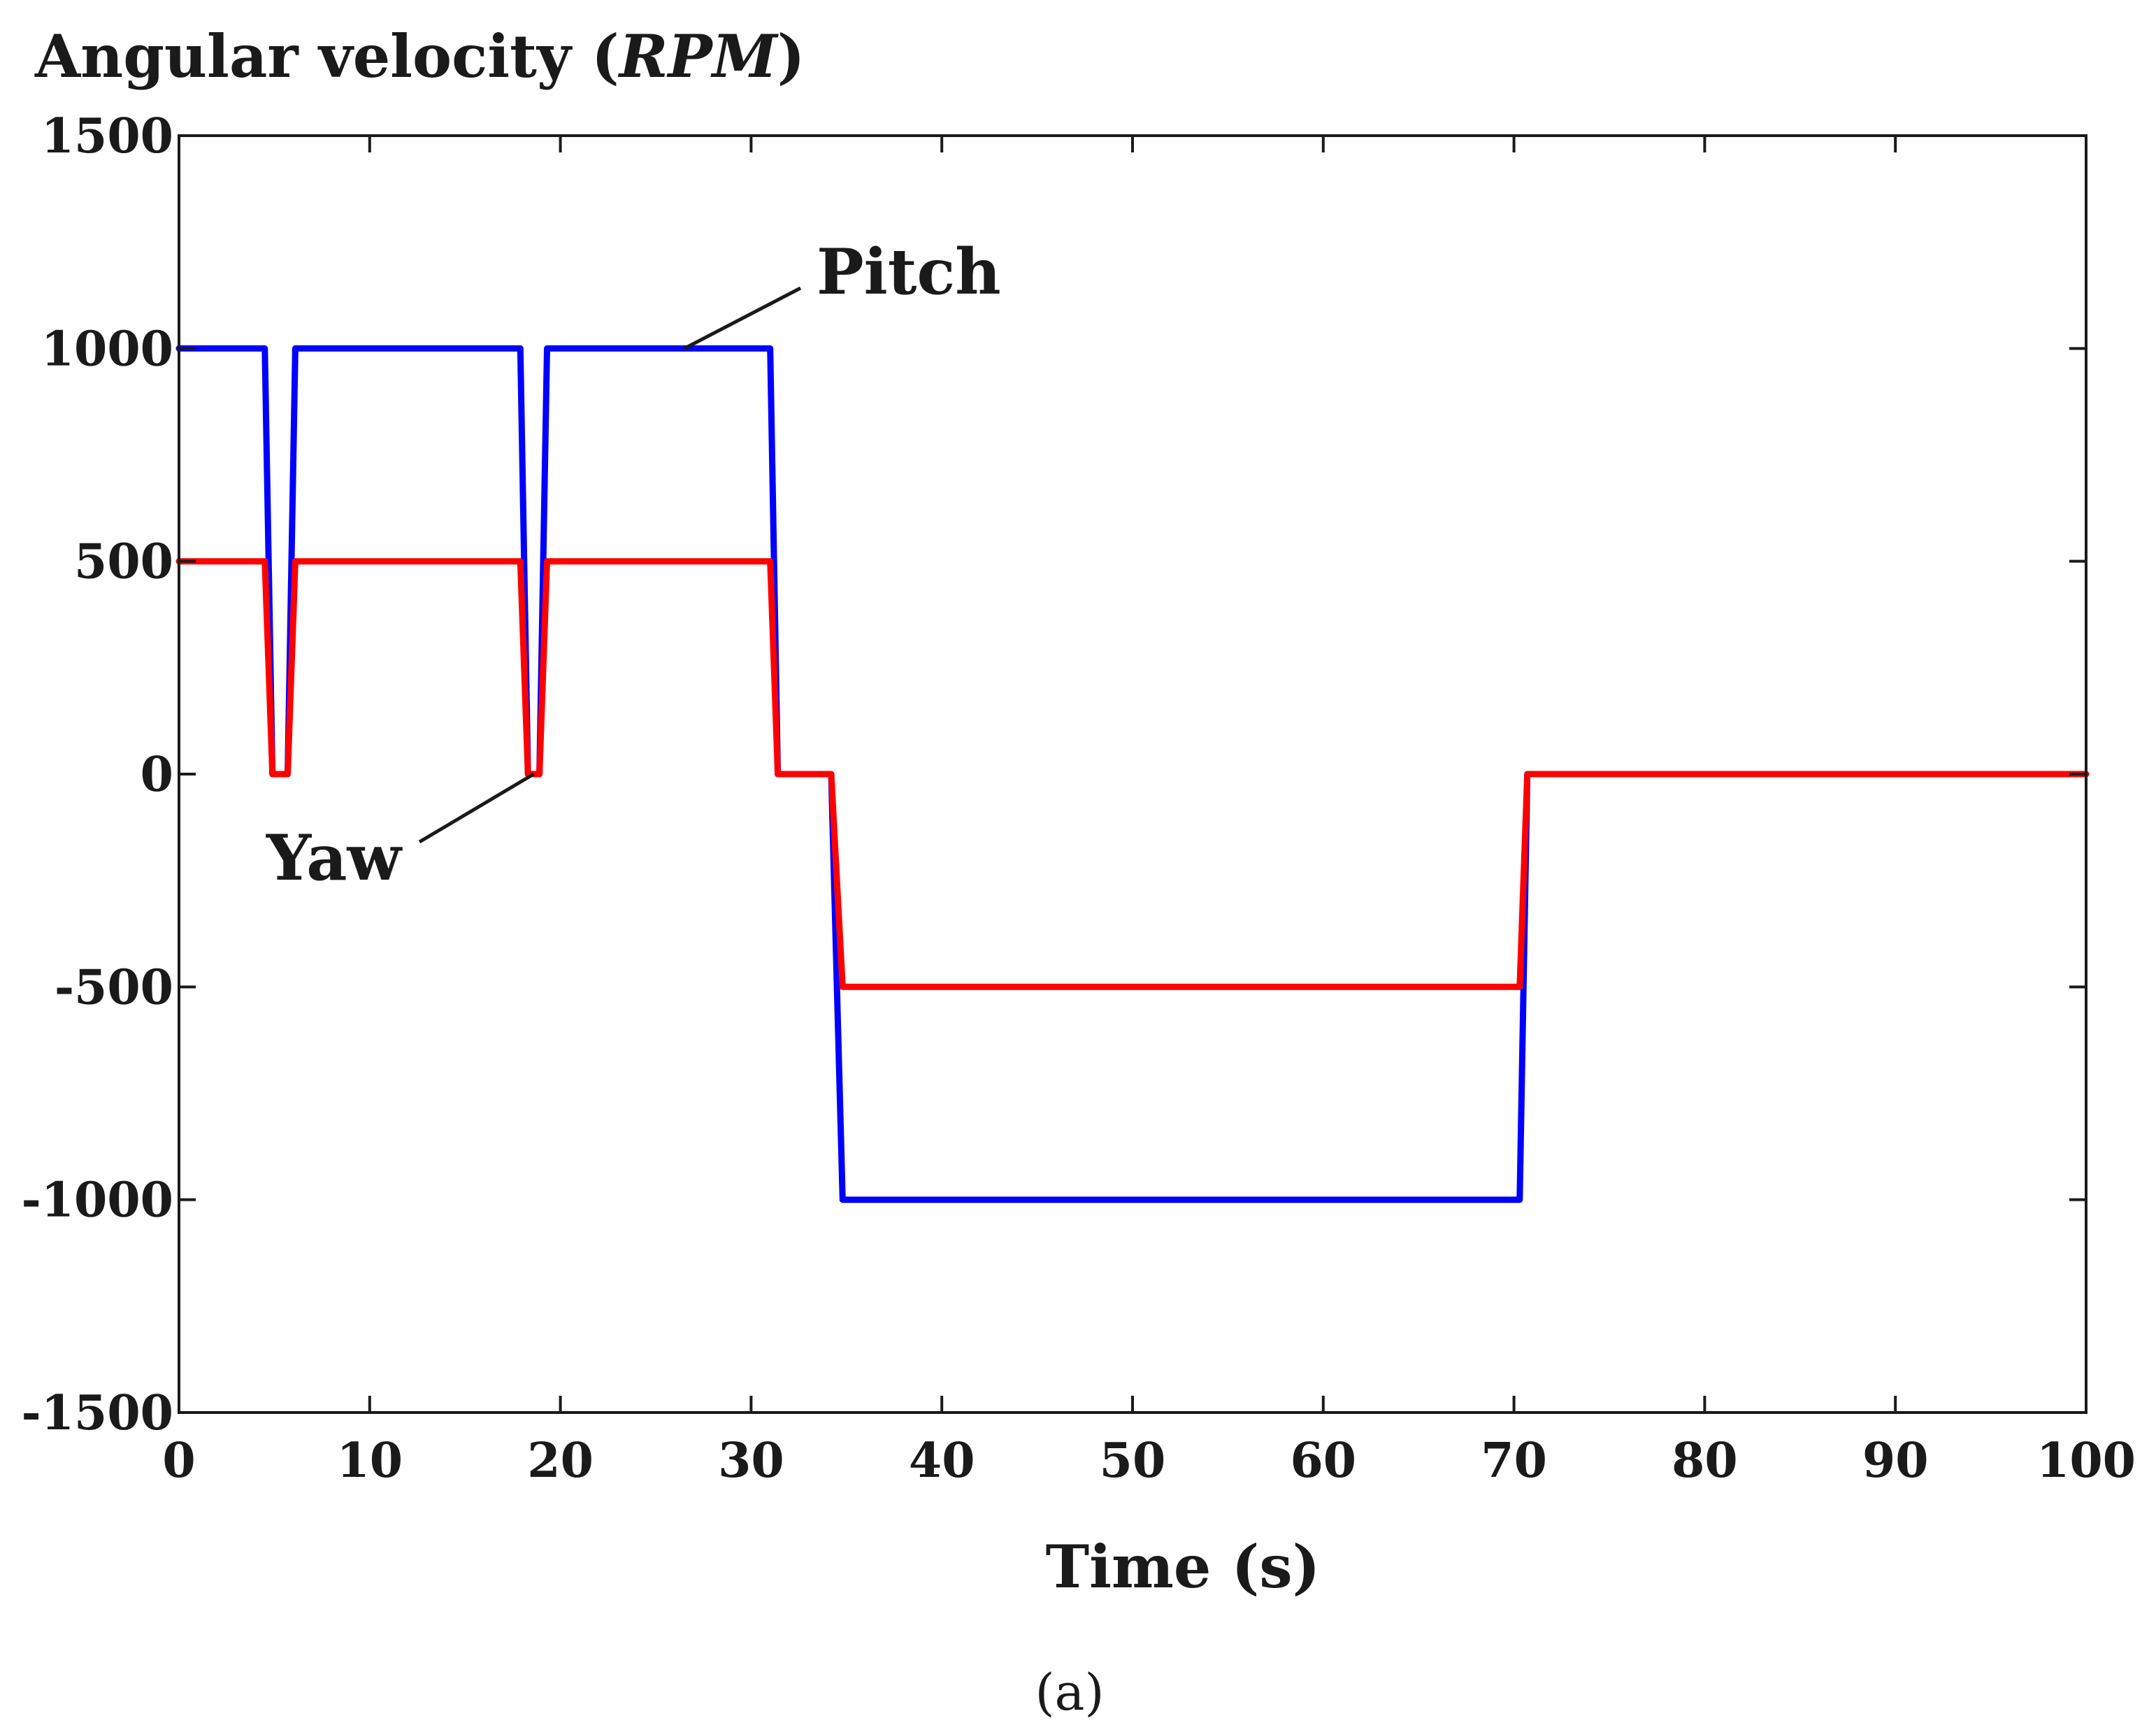  I want to click on figure-caption: (a), so click(1069, 1693).